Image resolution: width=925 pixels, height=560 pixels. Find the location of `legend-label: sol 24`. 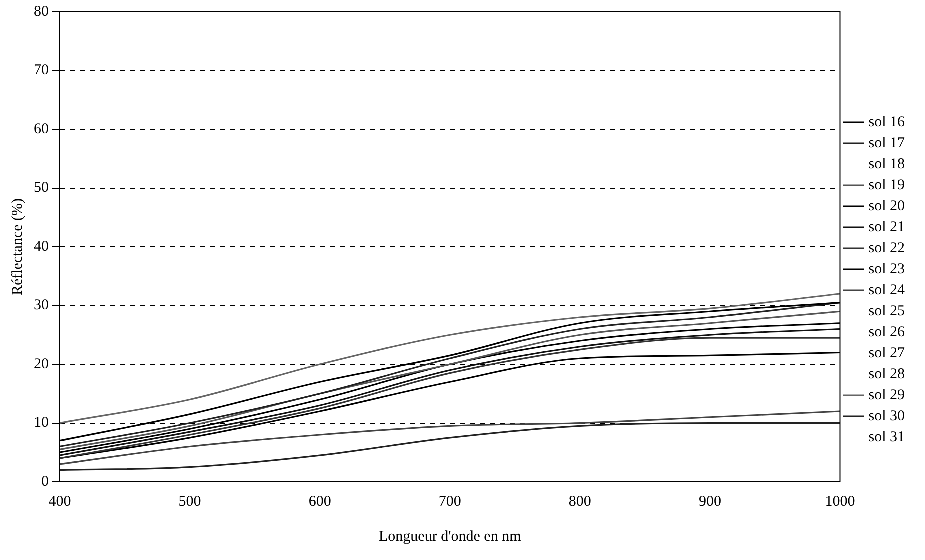

legend-label: sol 24 is located at coordinates (887, 290).